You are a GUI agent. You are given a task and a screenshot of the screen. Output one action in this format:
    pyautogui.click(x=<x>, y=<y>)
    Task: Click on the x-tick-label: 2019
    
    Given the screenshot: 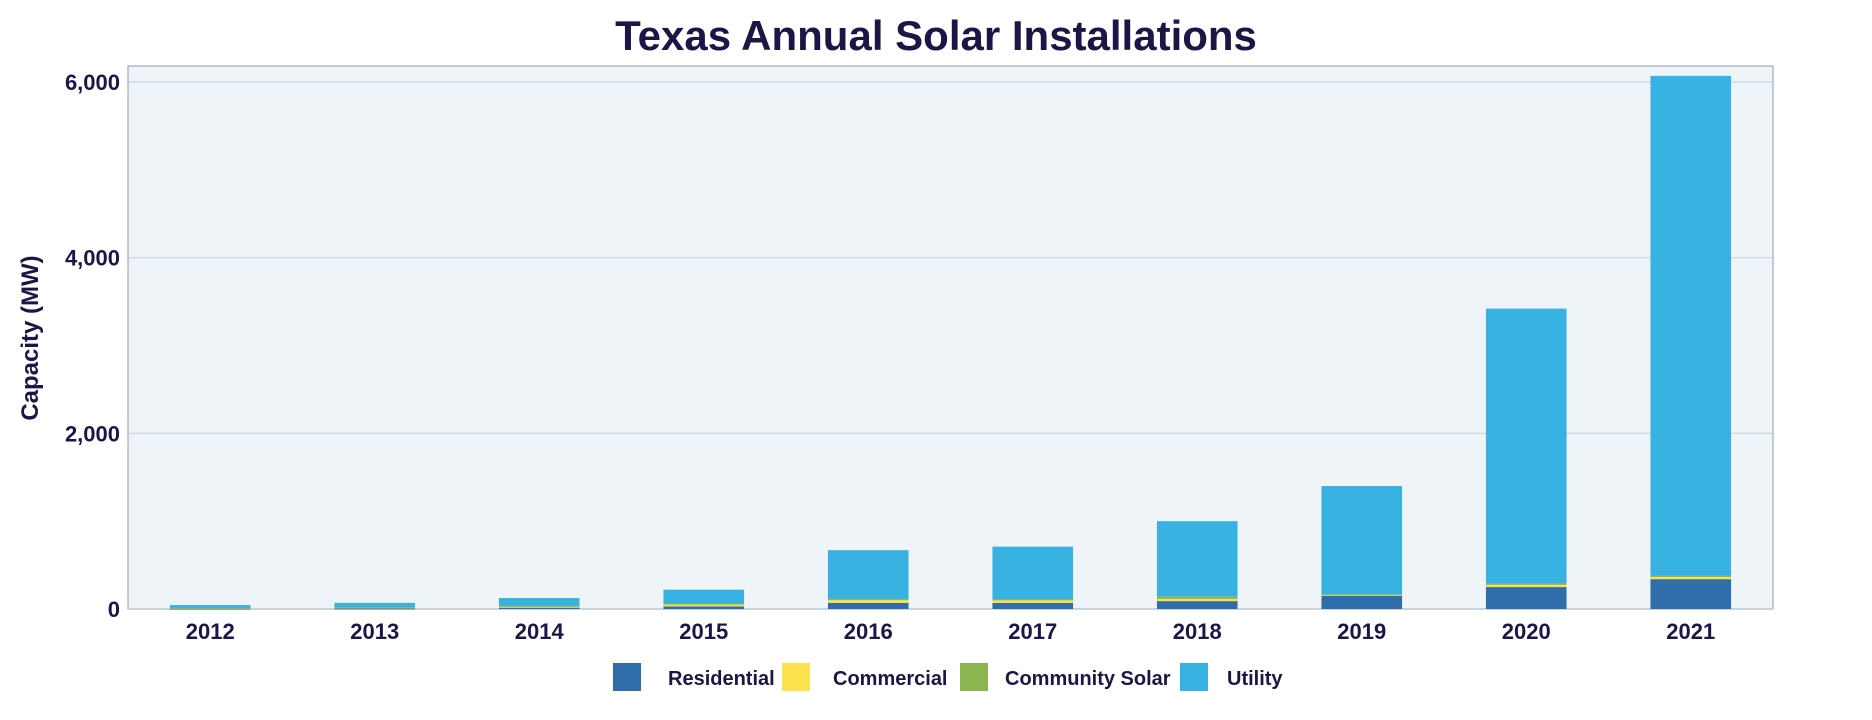 What is the action you would take?
    pyautogui.click(x=1361, y=631)
    